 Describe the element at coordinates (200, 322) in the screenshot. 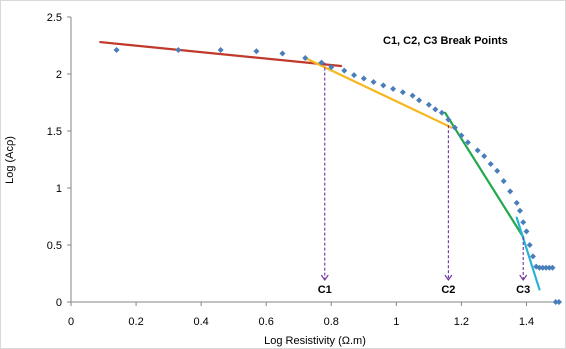

I see `x-tick-label: 0.4` at that location.